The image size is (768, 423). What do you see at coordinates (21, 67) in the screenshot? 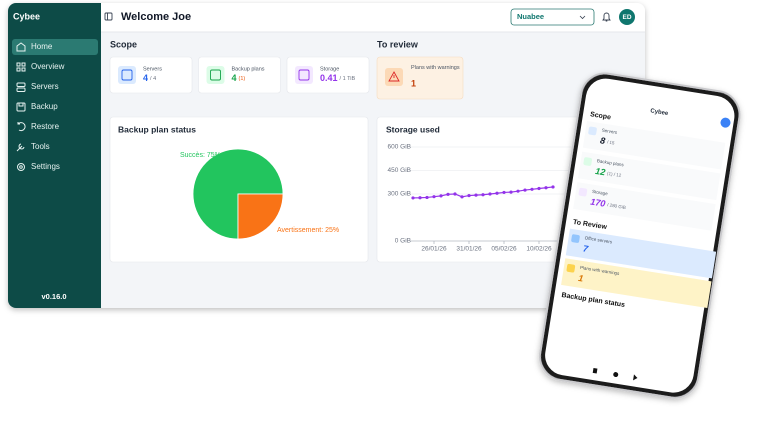
I see `icon-overview` at bounding box center [21, 67].